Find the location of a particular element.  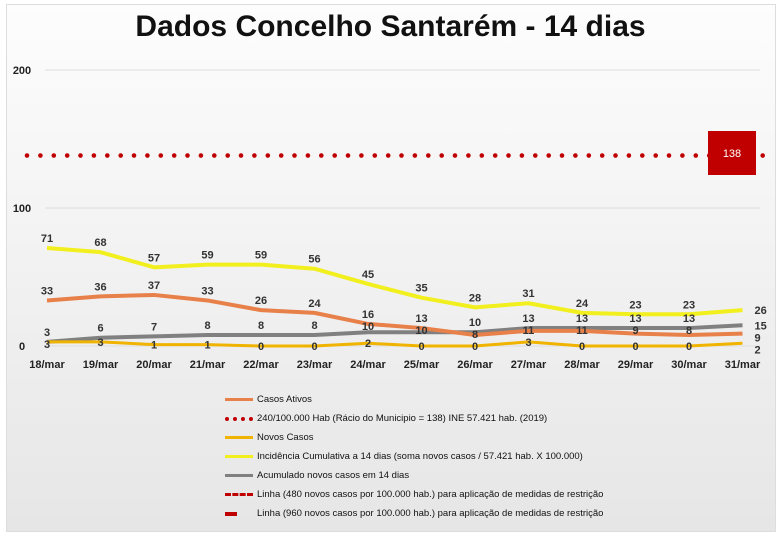

data-label: 71 is located at coordinates (47, 239).